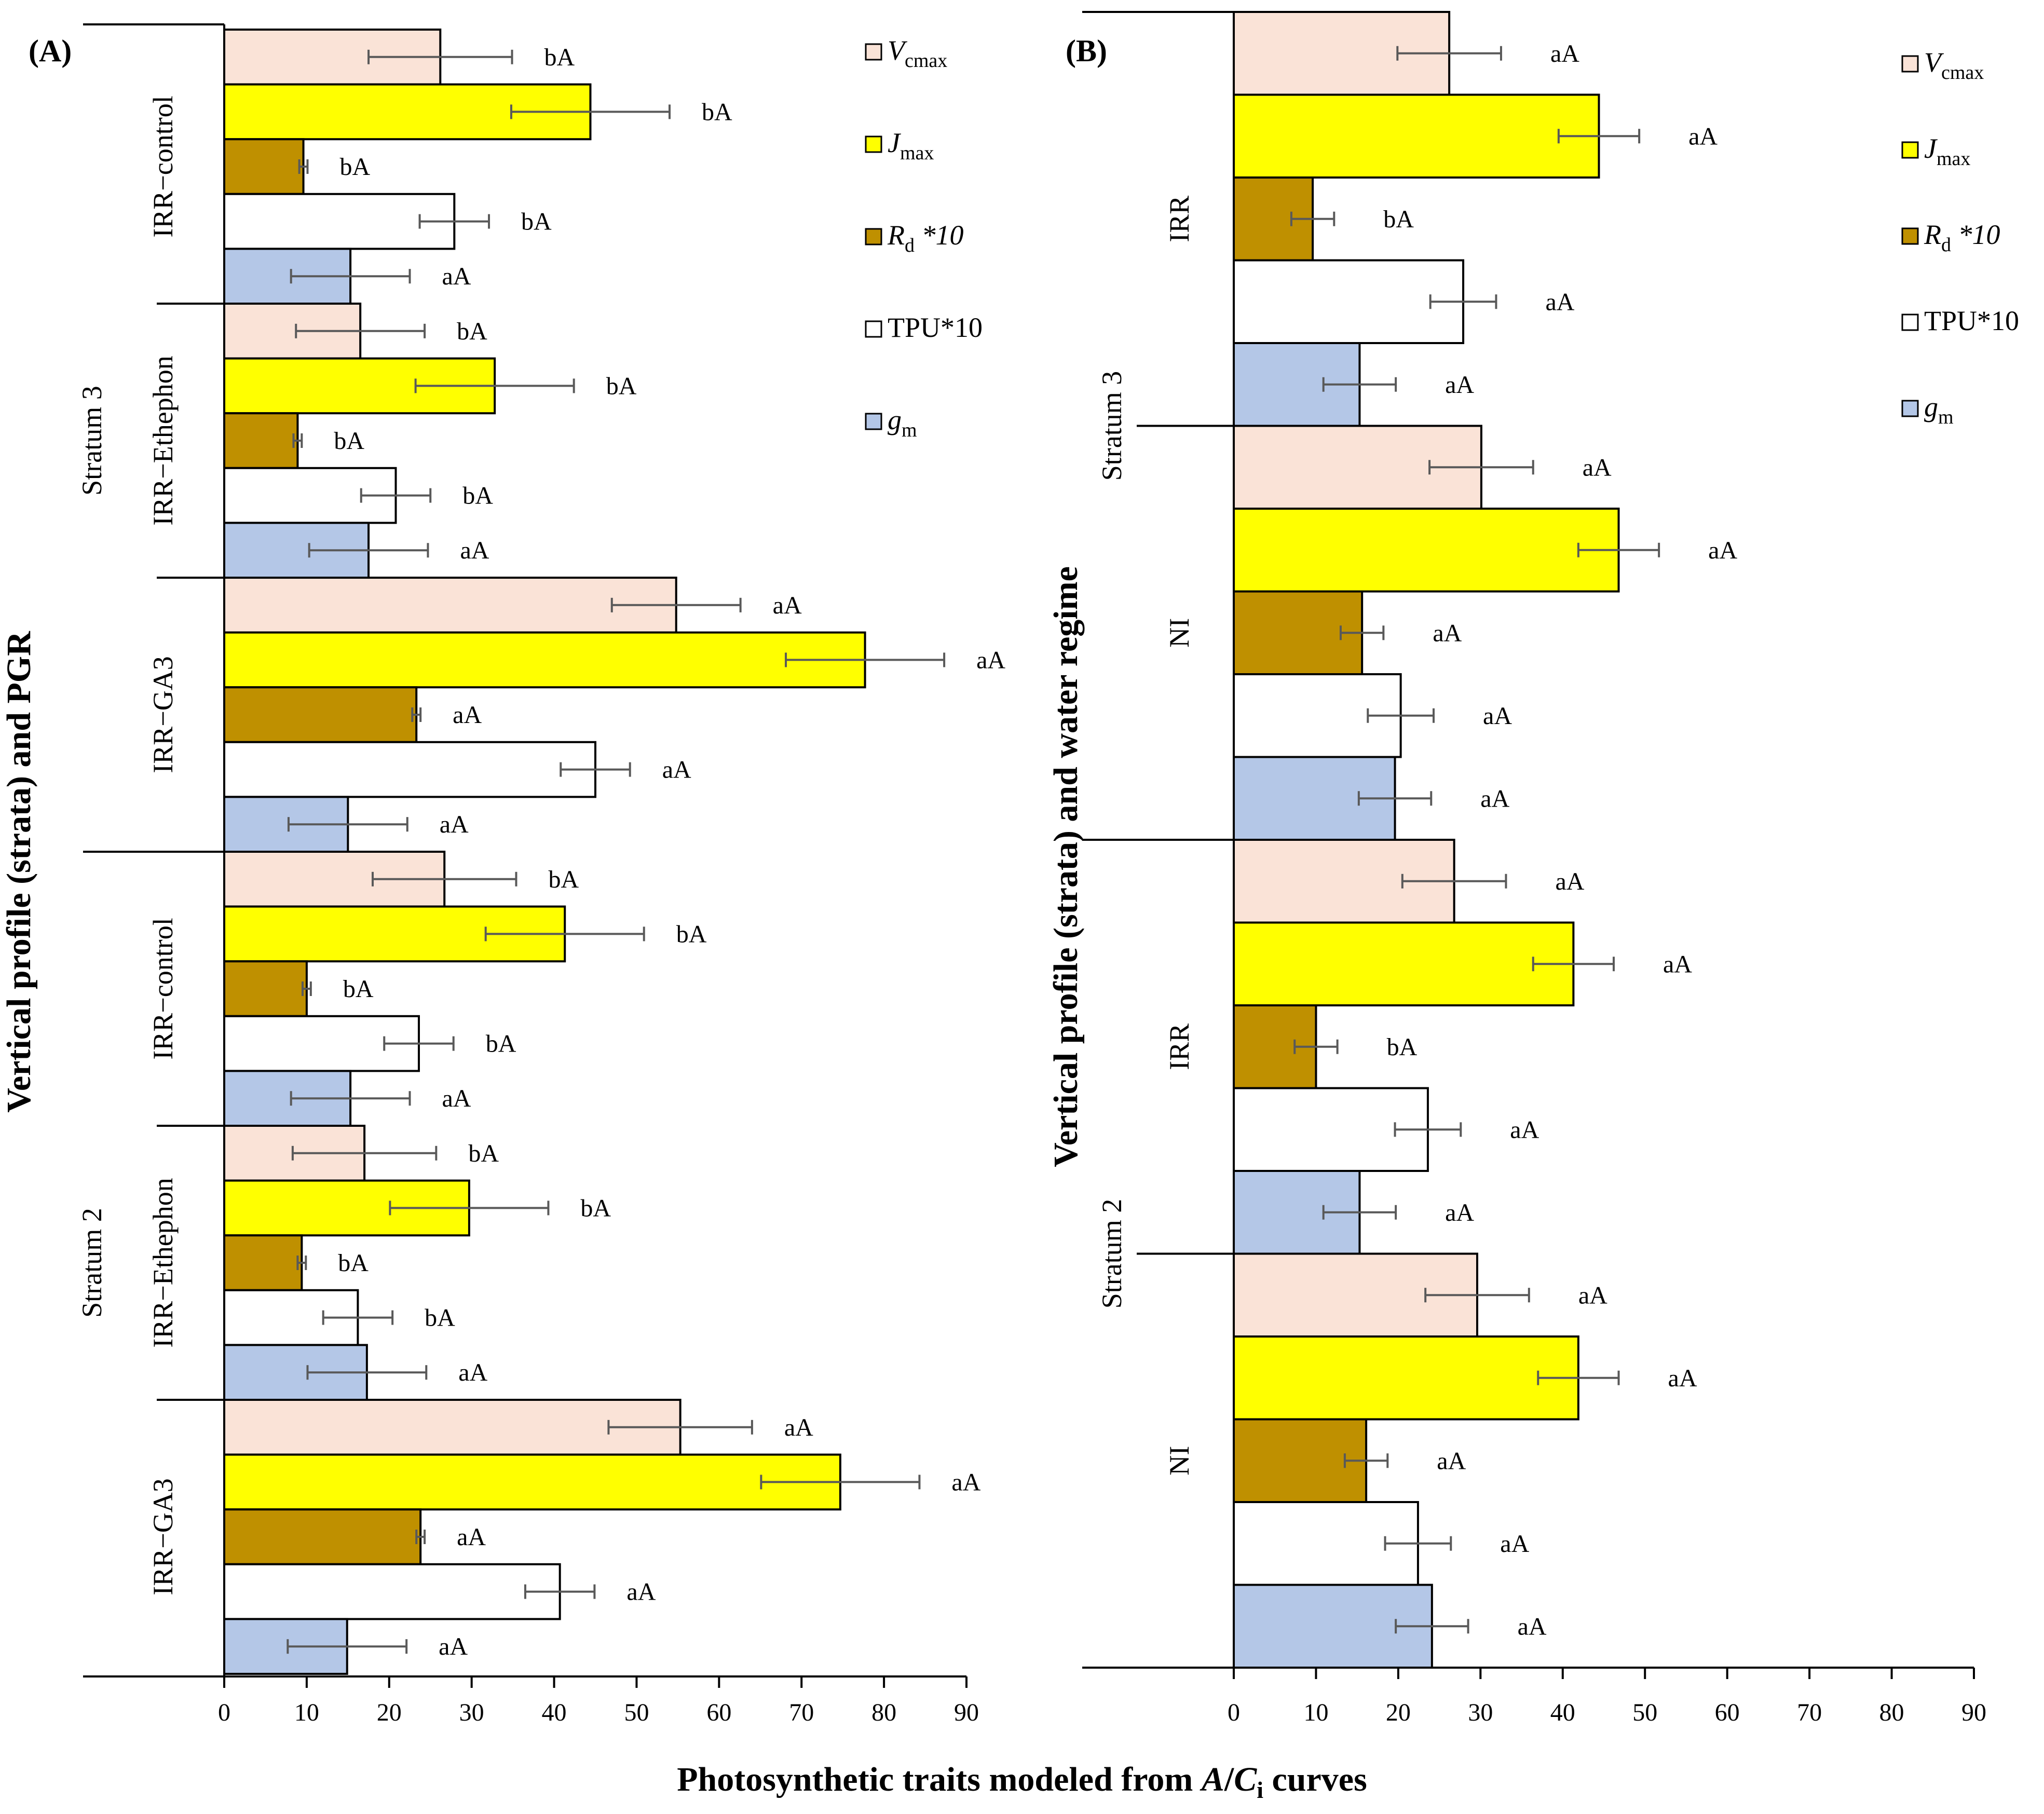  Describe the element at coordinates (285, 1646) in the screenshot. I see `bar-gm` at that location.